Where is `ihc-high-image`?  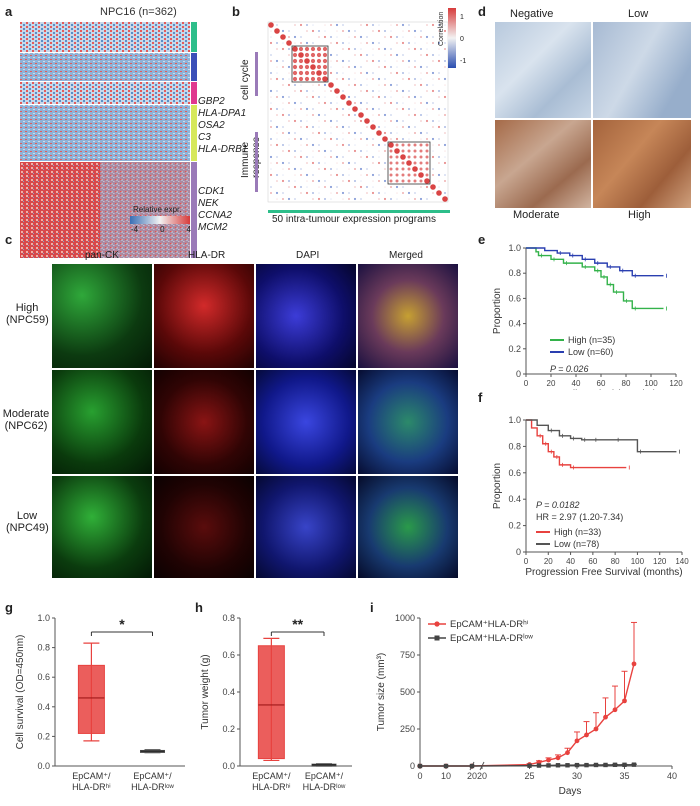 ihc-high-image is located at coordinates (642, 164).